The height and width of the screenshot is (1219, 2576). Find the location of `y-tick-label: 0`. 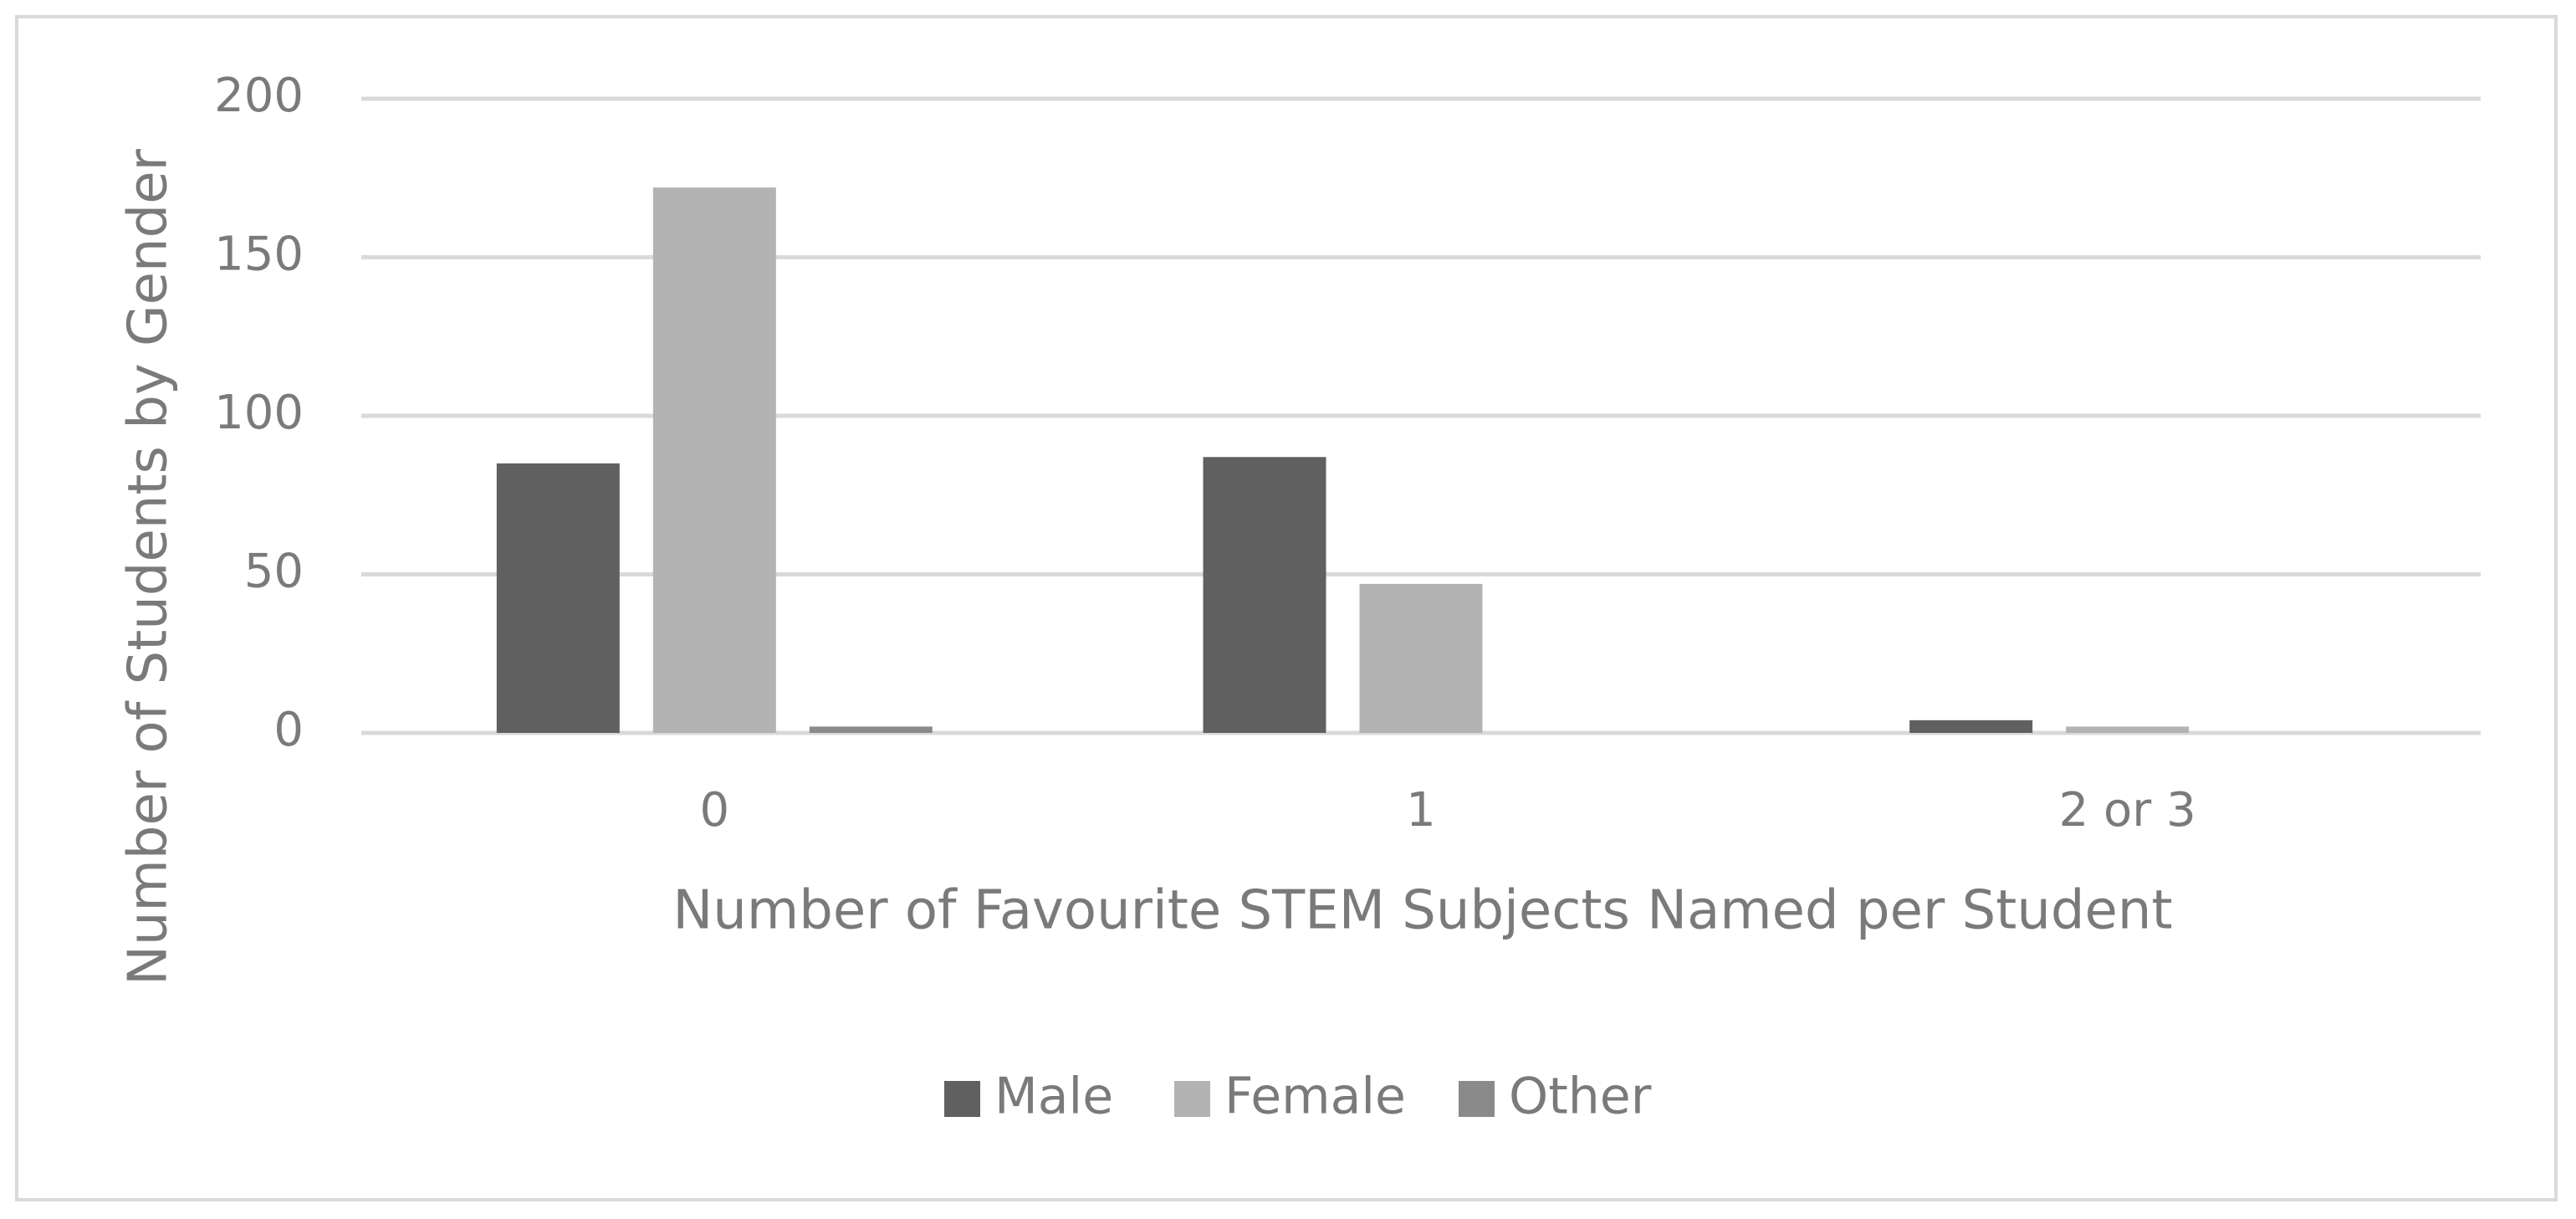

y-tick-label: 0 is located at coordinates (288, 730).